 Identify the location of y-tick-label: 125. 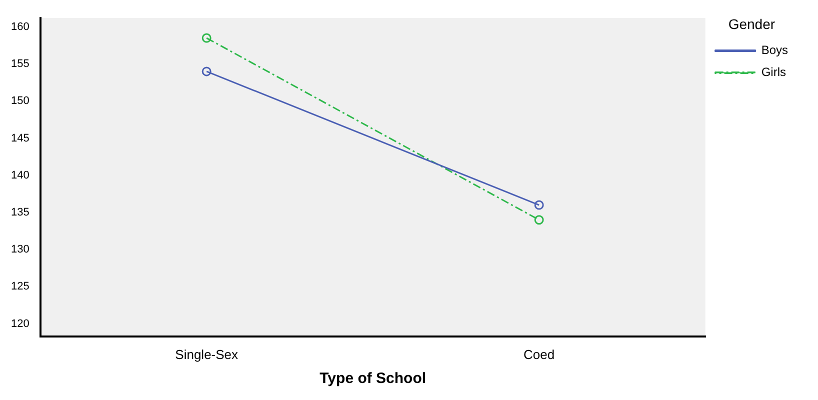
(20, 286).